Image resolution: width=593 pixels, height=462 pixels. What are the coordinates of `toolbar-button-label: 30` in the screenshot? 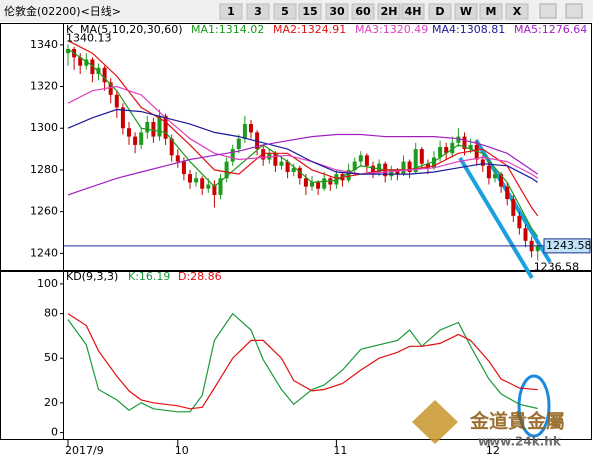 It's located at (337, 11).